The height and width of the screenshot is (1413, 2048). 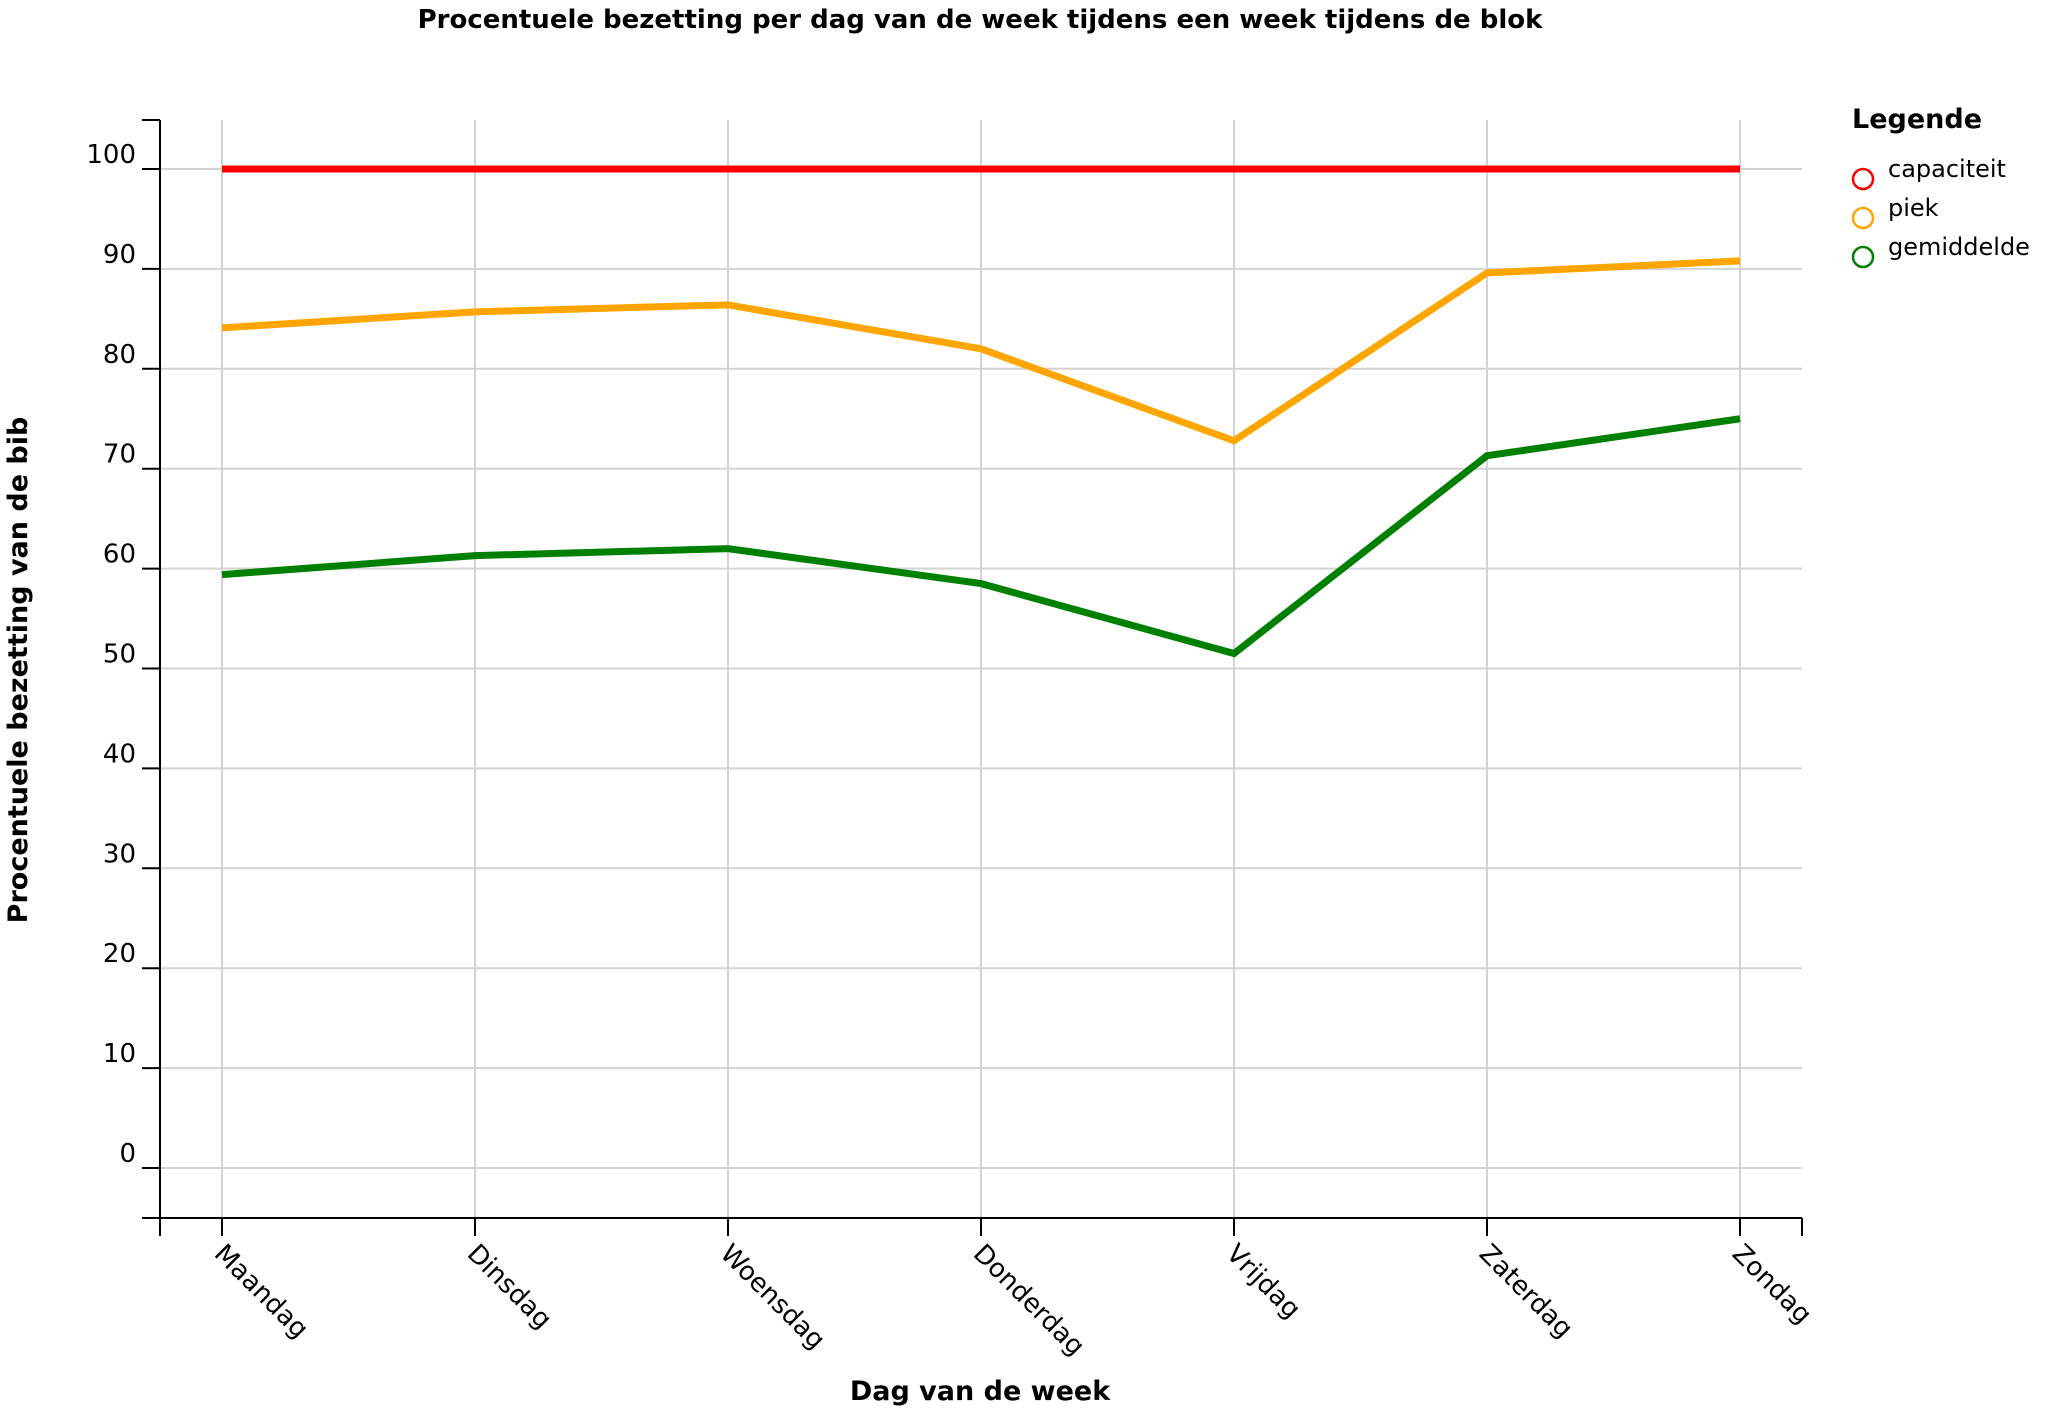 What do you see at coordinates (119, 1054) in the screenshot?
I see `y-tick-label: 10` at bounding box center [119, 1054].